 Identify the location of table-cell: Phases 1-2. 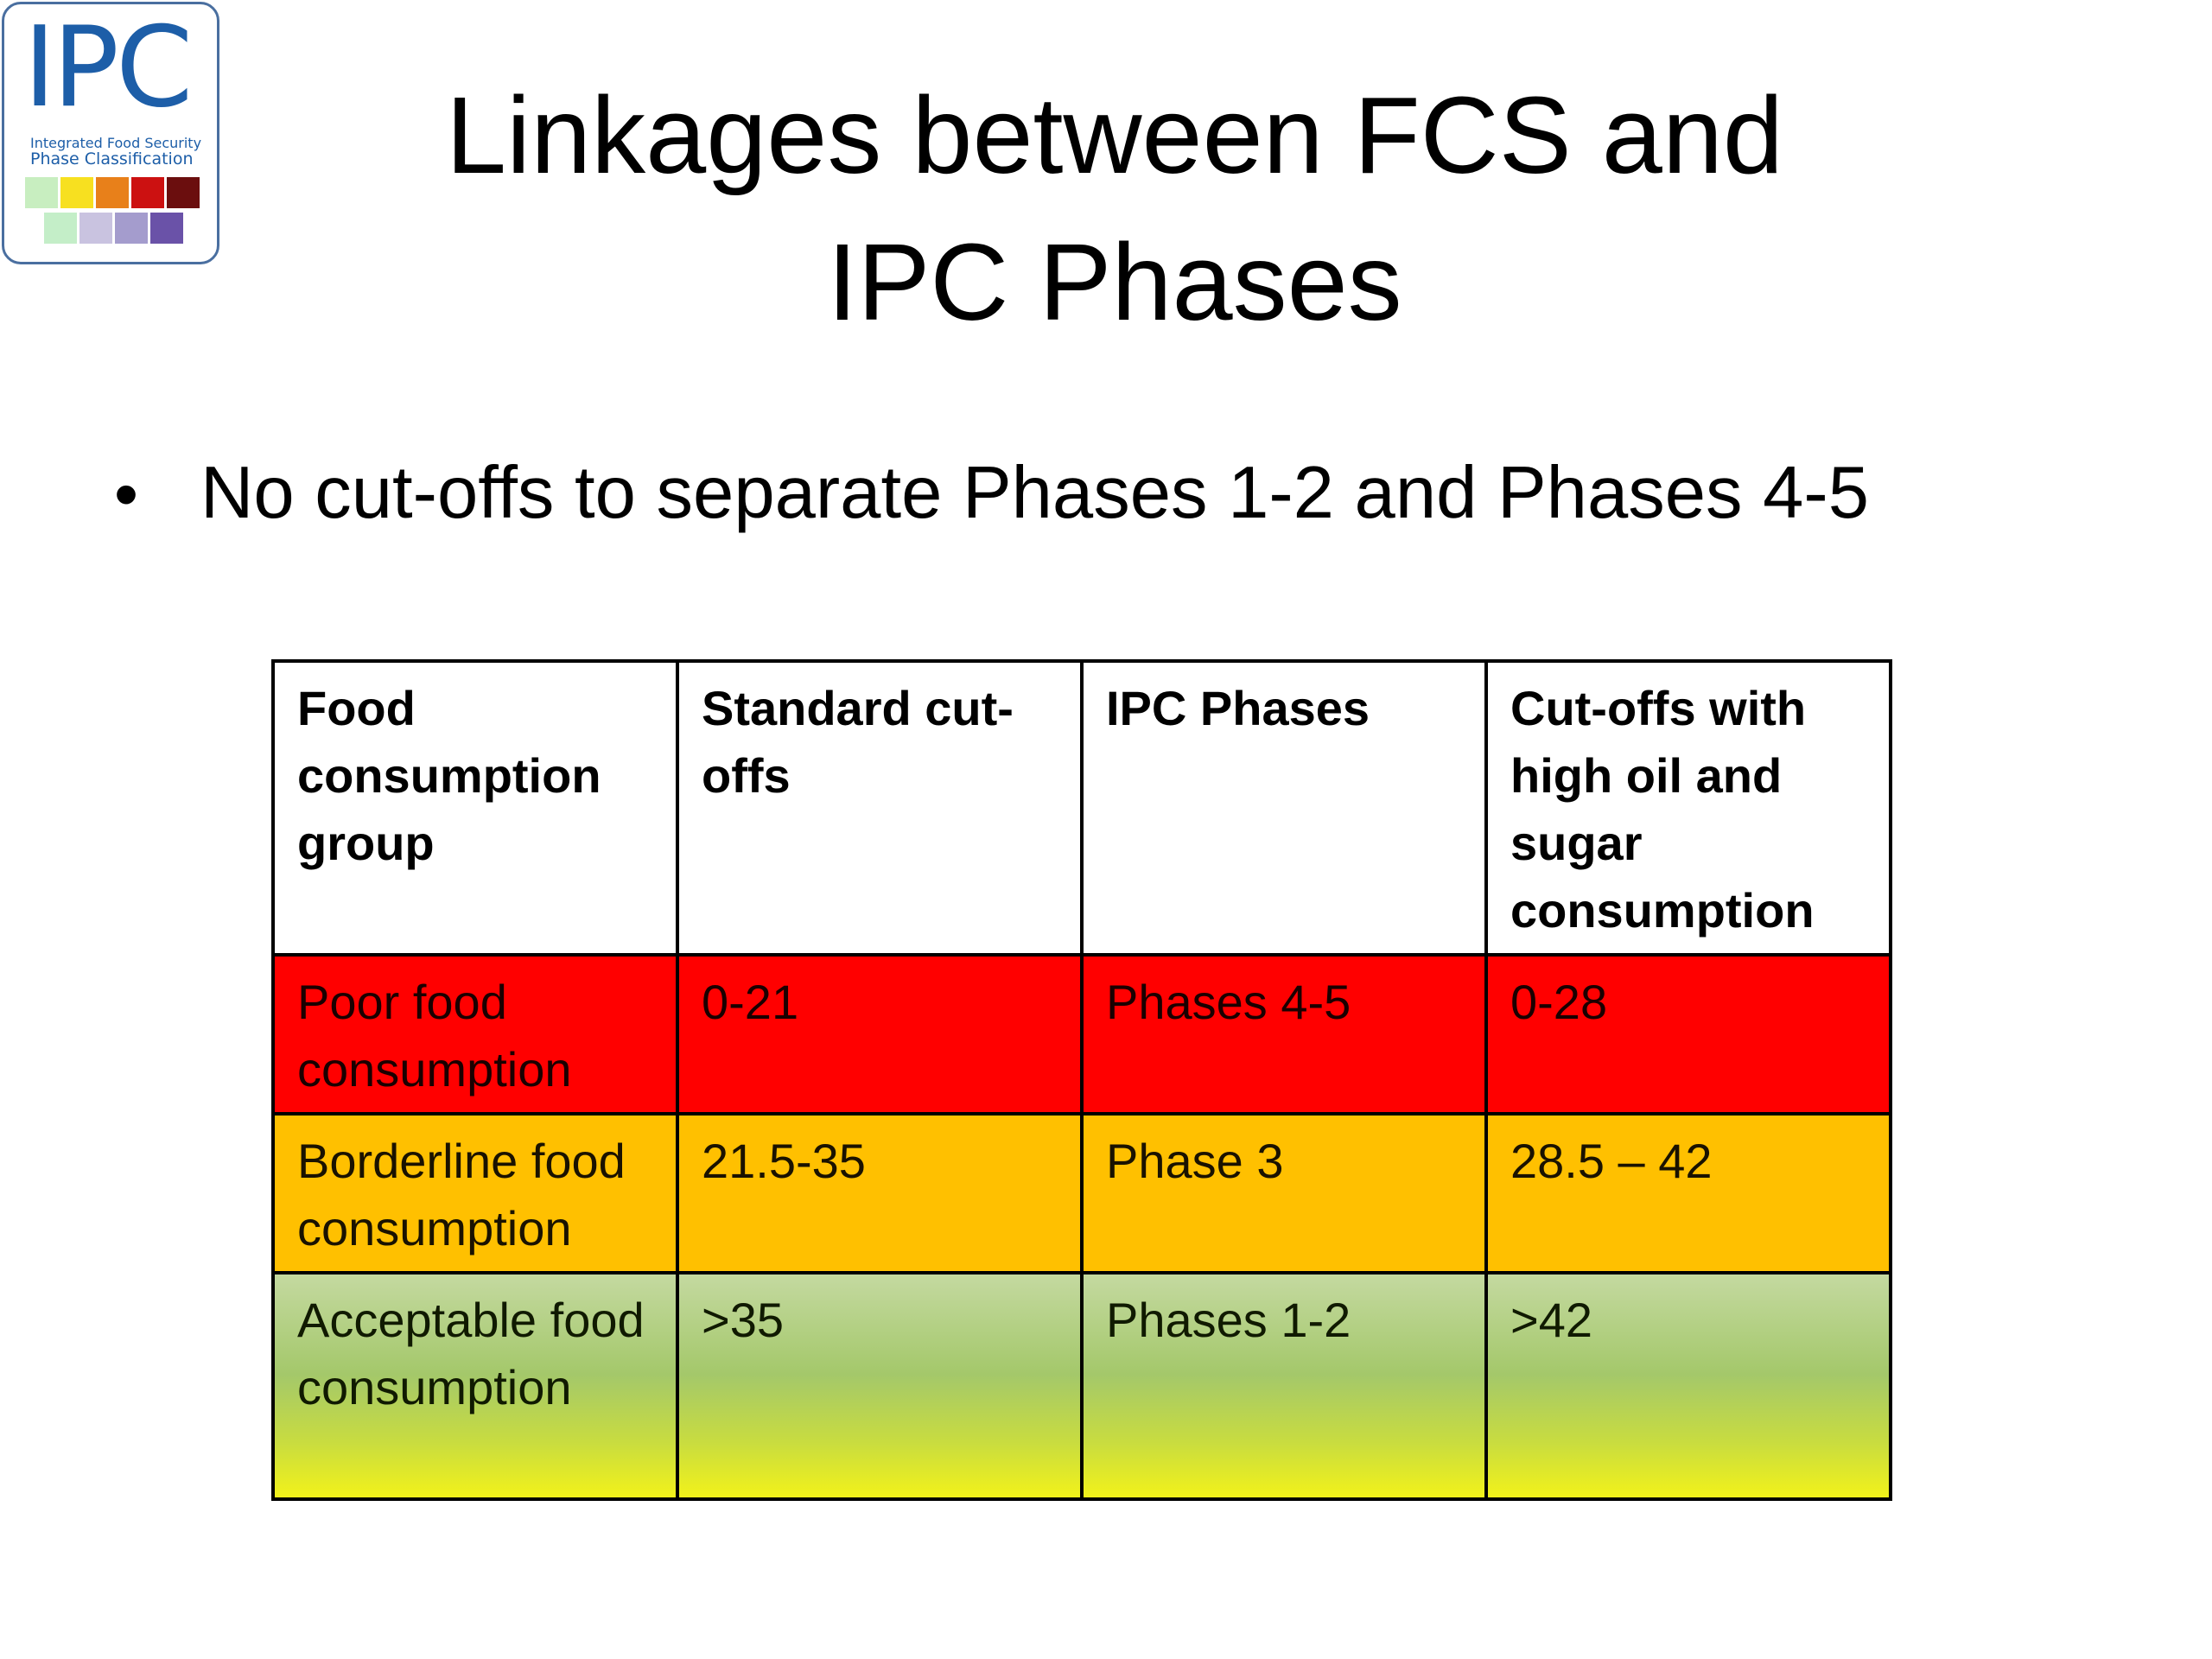
(1284, 1386).